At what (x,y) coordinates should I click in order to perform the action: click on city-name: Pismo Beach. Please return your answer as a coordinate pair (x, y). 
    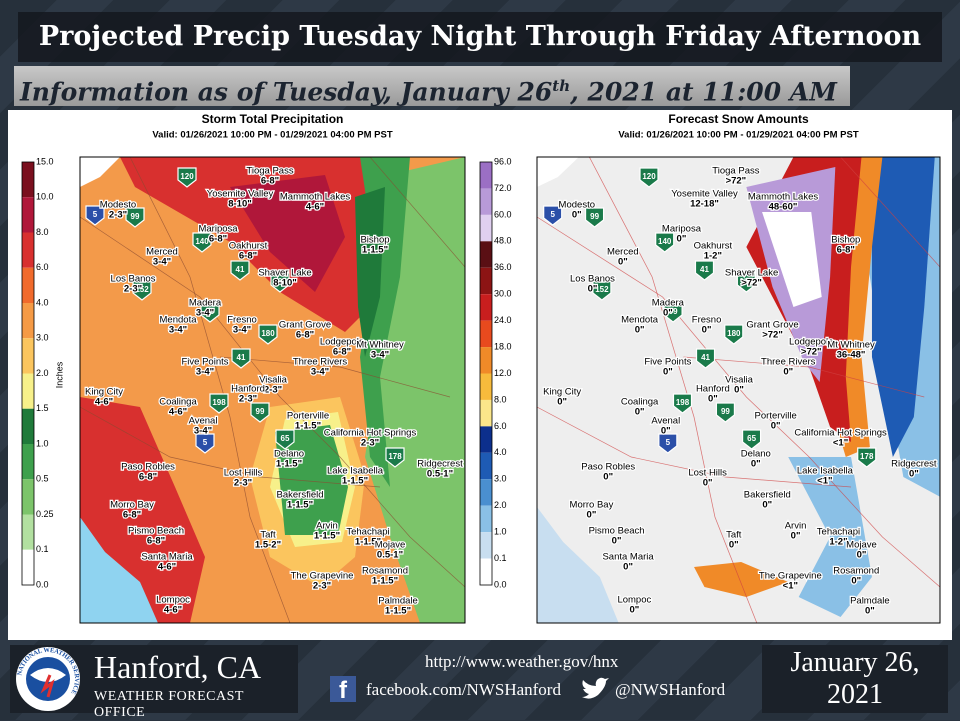
    Looking at the image, I should click on (617, 531).